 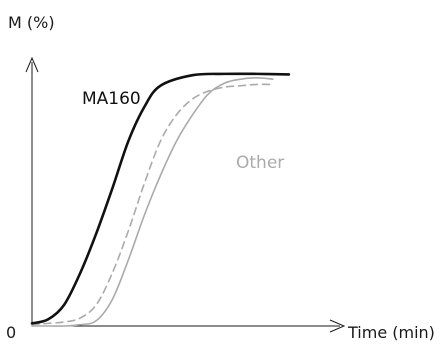 I want to click on origin-label: 0, so click(x=11, y=332).